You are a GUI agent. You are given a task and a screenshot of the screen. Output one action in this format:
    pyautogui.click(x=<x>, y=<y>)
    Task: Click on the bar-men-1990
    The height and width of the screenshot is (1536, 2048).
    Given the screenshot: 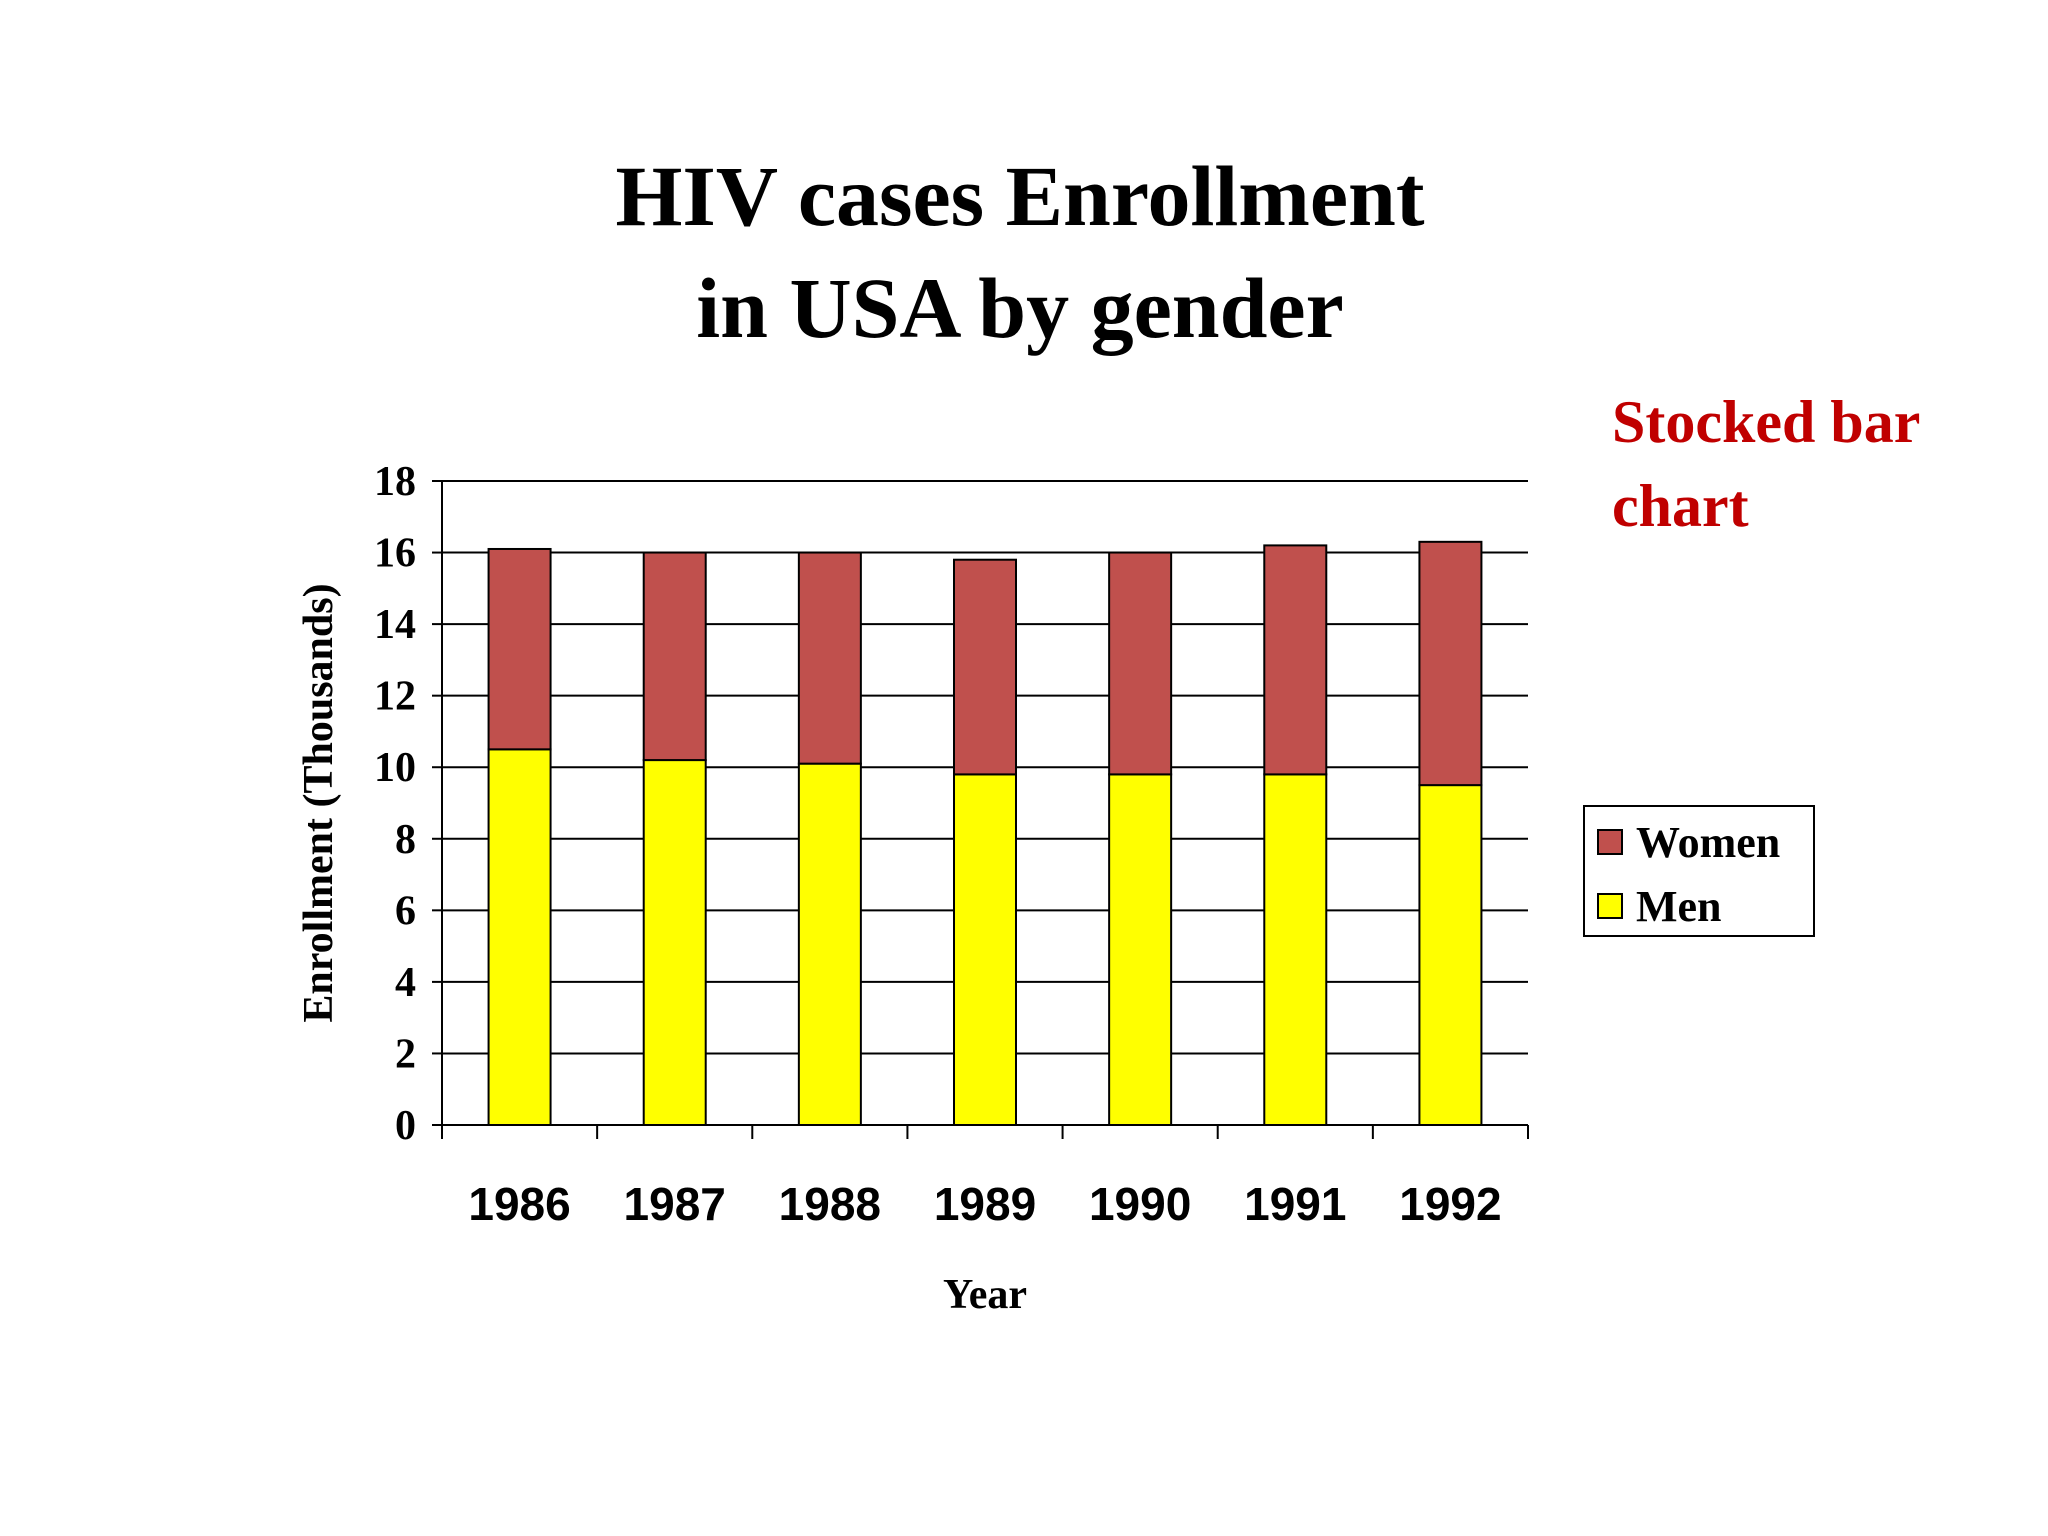 What is the action you would take?
    pyautogui.click(x=1140, y=950)
    